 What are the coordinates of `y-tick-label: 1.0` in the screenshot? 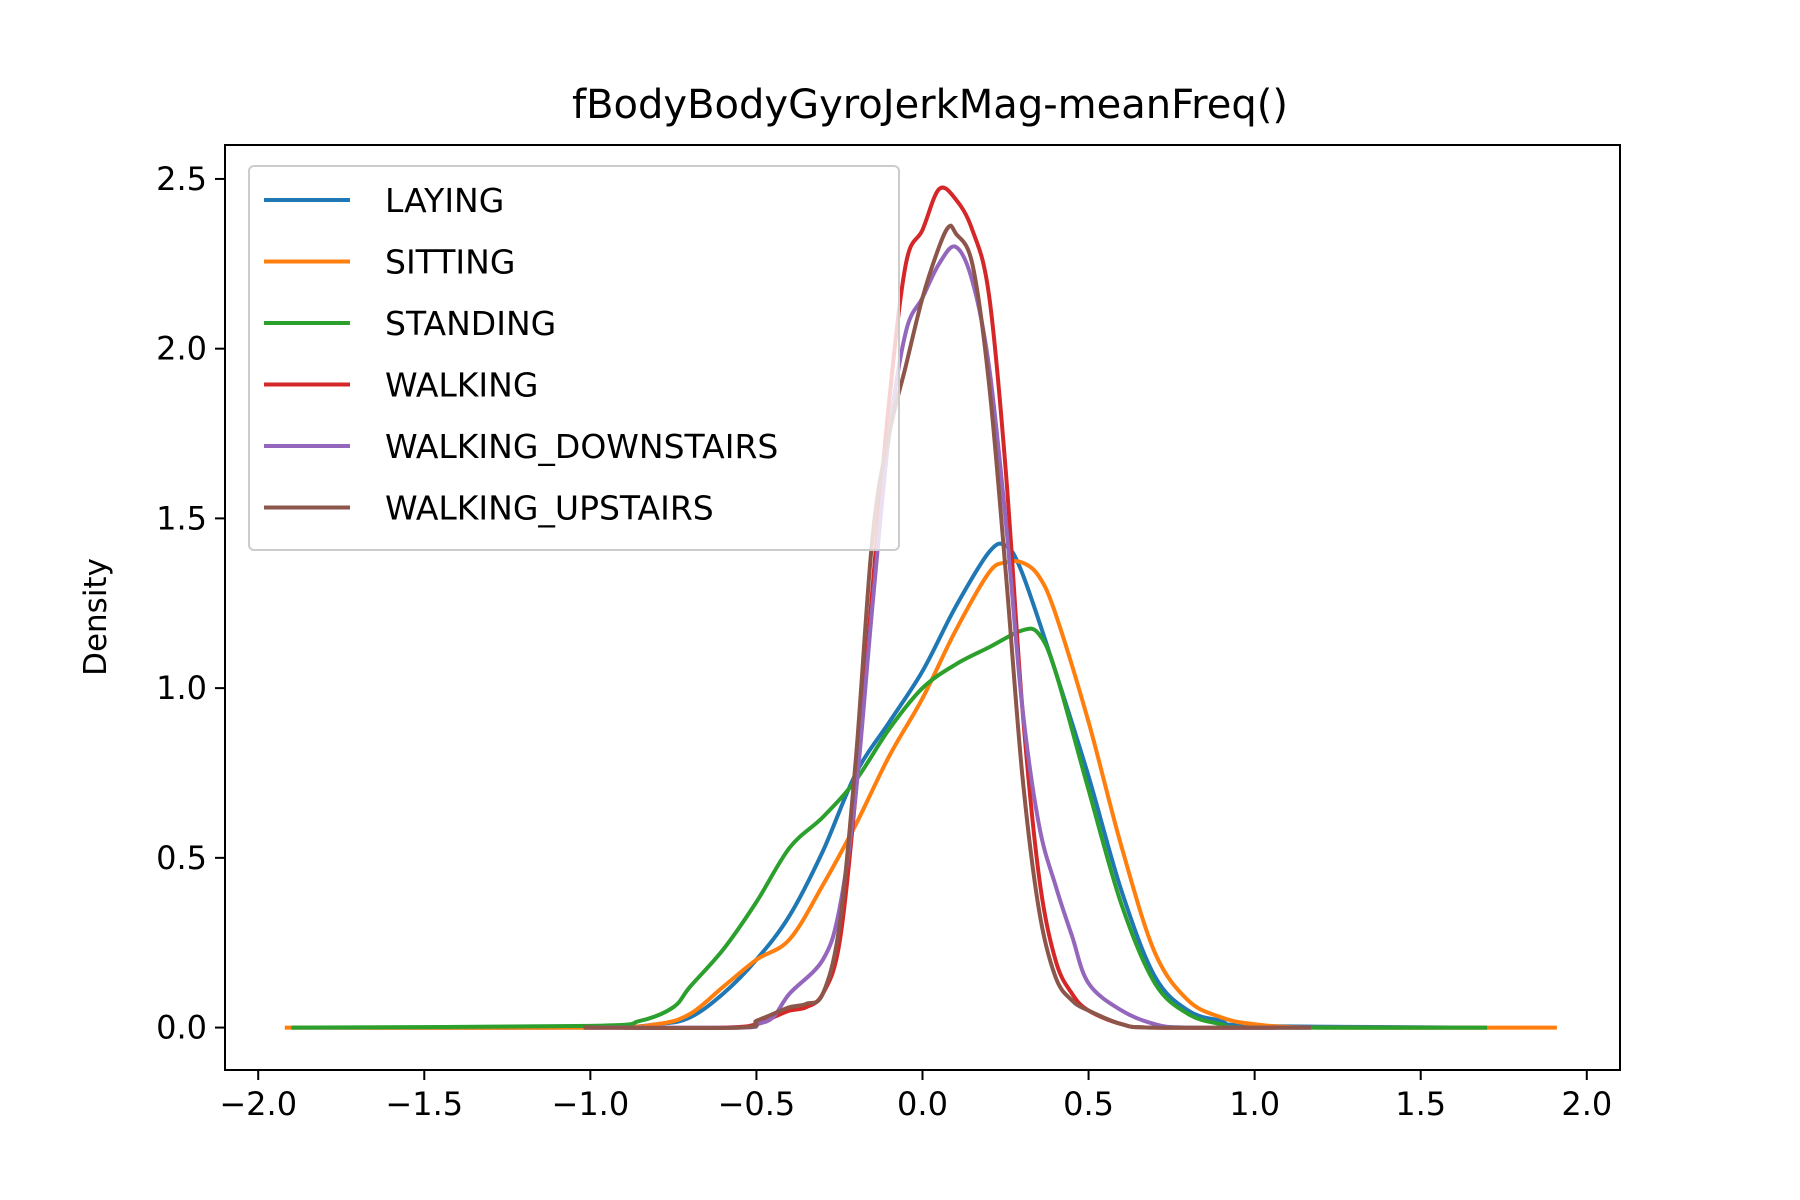 It's located at (181, 688).